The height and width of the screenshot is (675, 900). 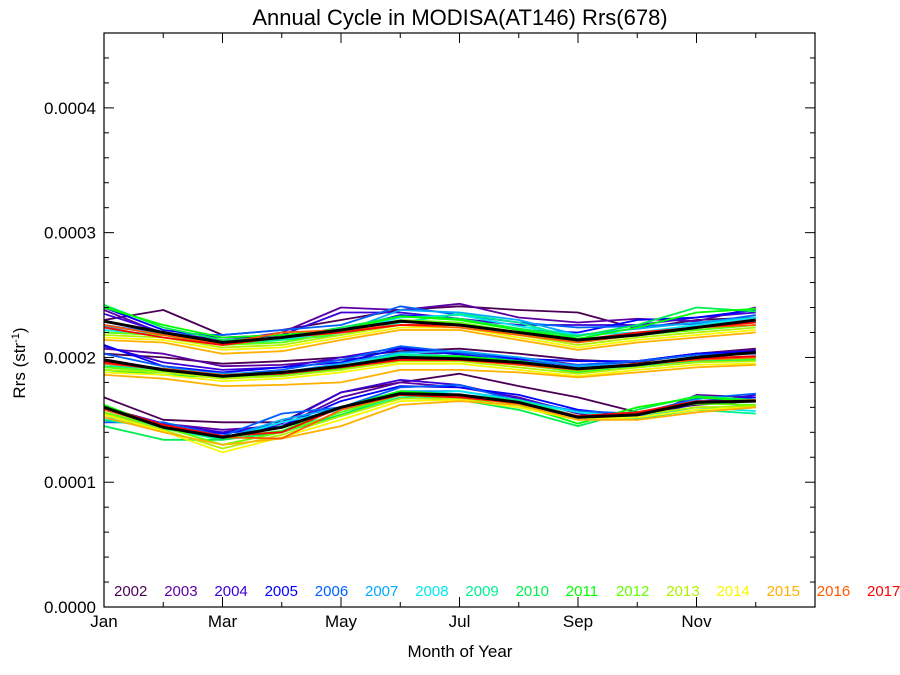 I want to click on legend-label-2015: 2015, so click(x=783, y=591).